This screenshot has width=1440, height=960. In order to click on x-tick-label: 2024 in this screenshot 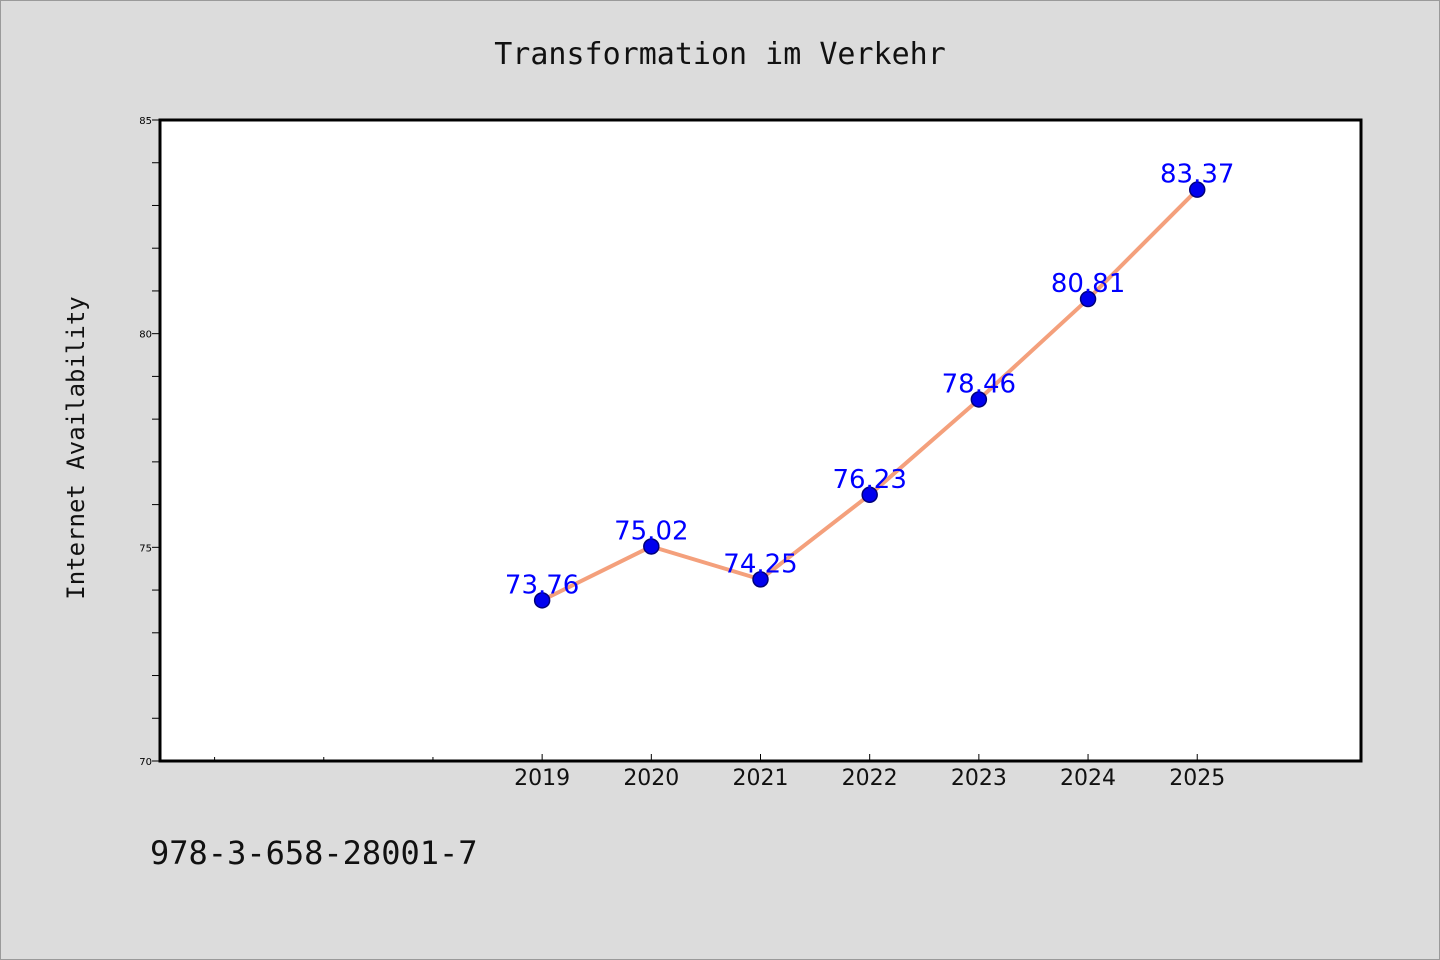, I will do `click(1088, 778)`.